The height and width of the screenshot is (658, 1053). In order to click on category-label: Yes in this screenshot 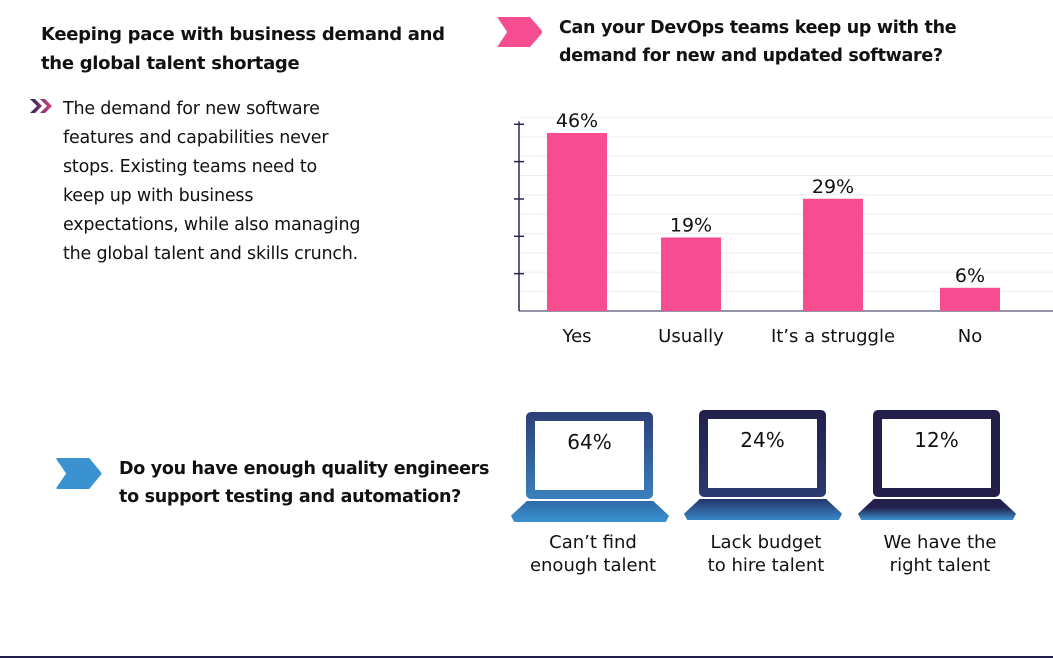, I will do `click(576, 336)`.